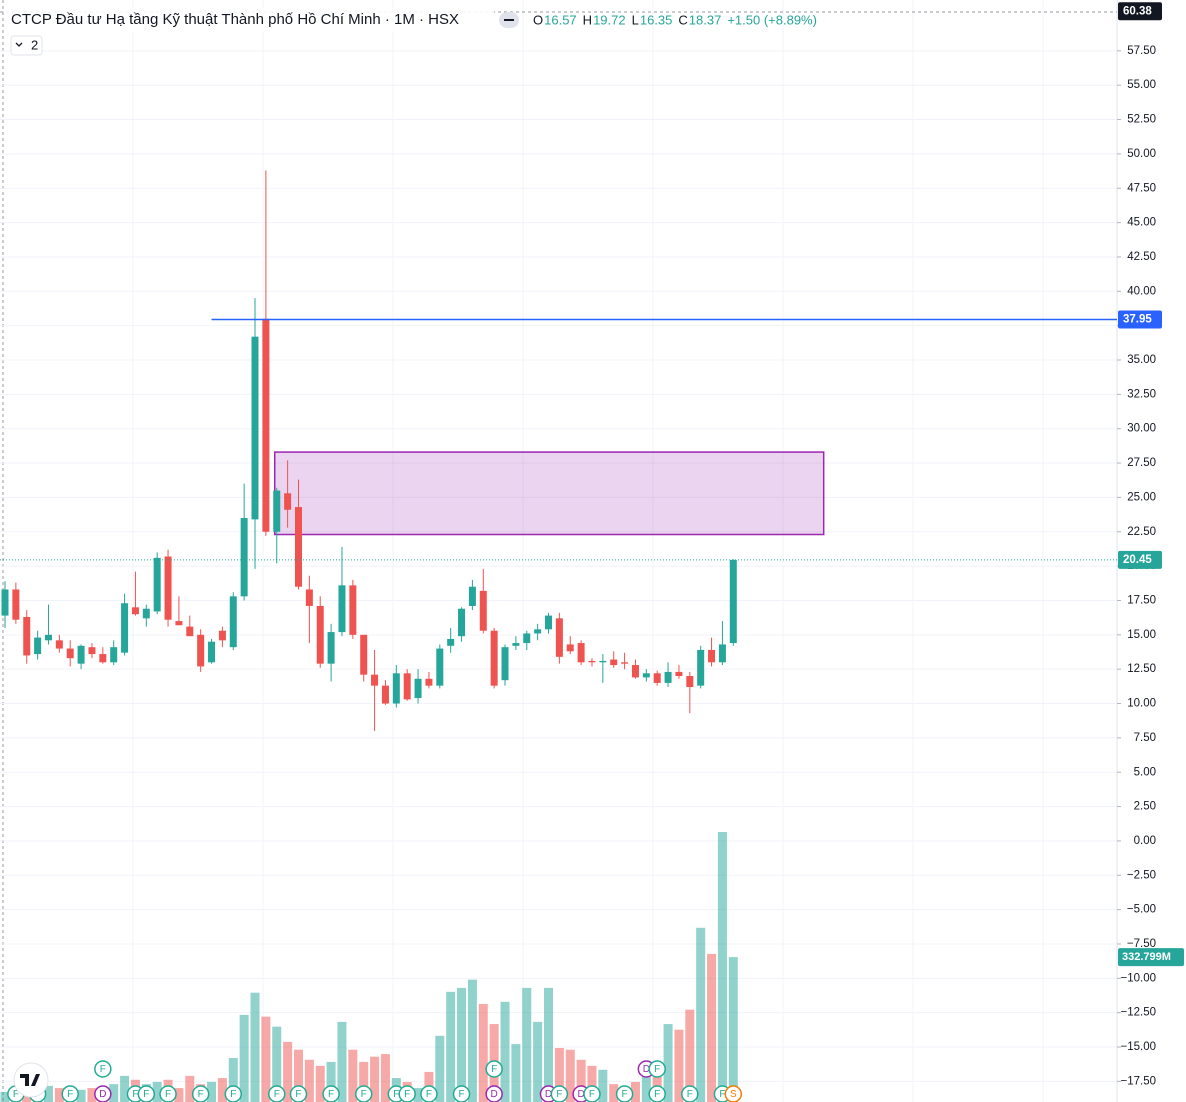 This screenshot has width=1186, height=1102. What do you see at coordinates (675, 19) in the screenshot?
I see `ohlc-legend: O 16.57 H 19.72 L 16.35 C 18.37 +1.50 (+8.89%)` at bounding box center [675, 19].